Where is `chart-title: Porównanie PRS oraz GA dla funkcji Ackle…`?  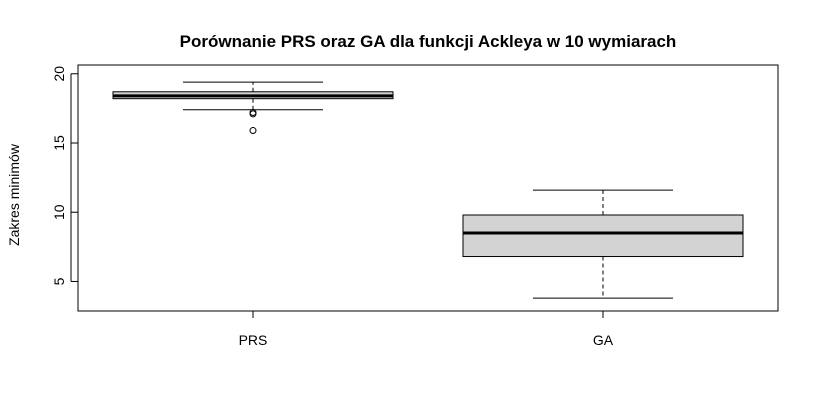
chart-title: Porównanie PRS oraz GA dla funkcji Ackle… is located at coordinates (428, 41).